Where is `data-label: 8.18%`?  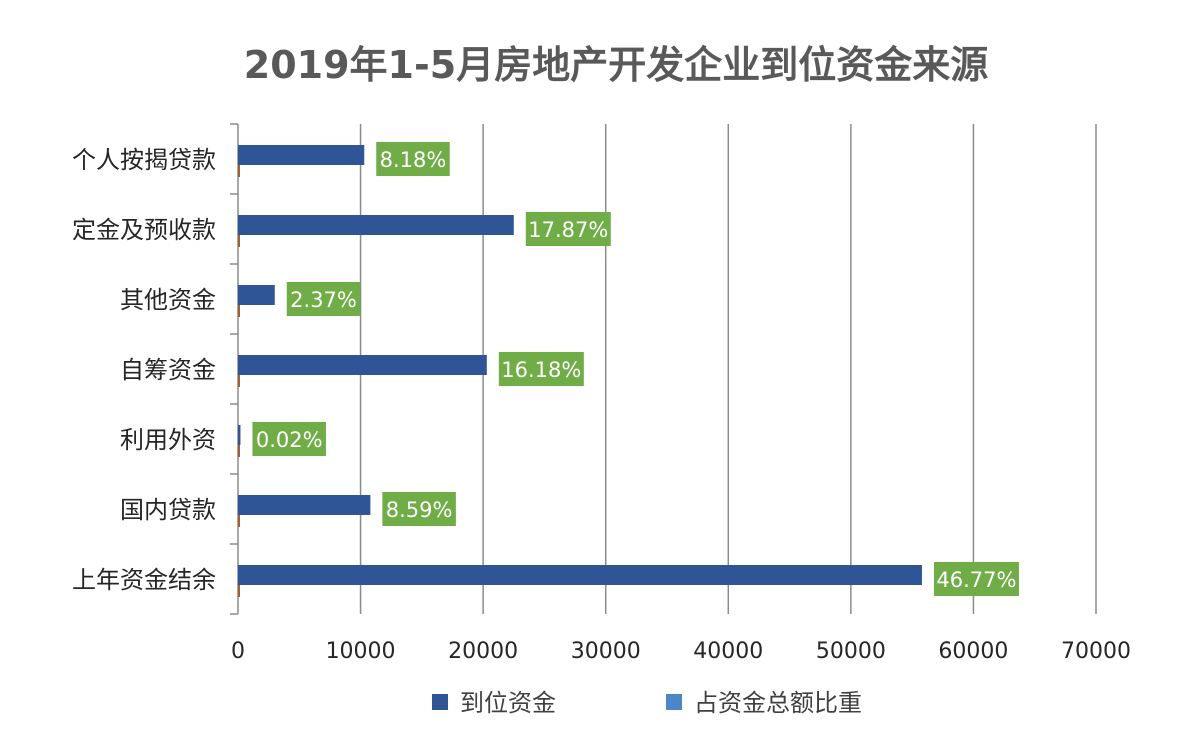 data-label: 8.18% is located at coordinates (413, 160).